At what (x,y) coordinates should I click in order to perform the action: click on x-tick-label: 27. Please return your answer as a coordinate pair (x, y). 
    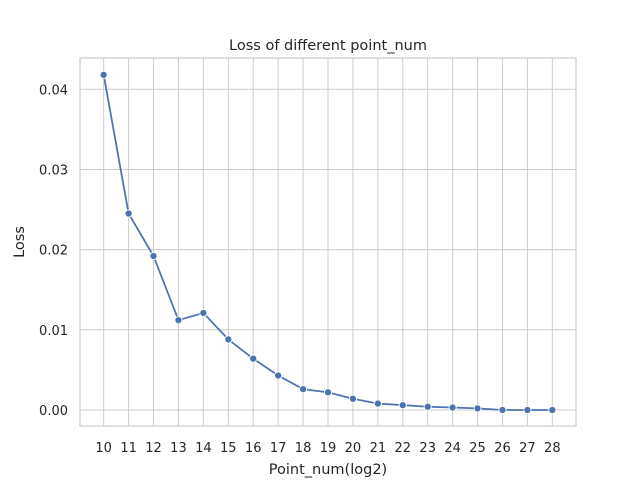
    Looking at the image, I should click on (527, 448).